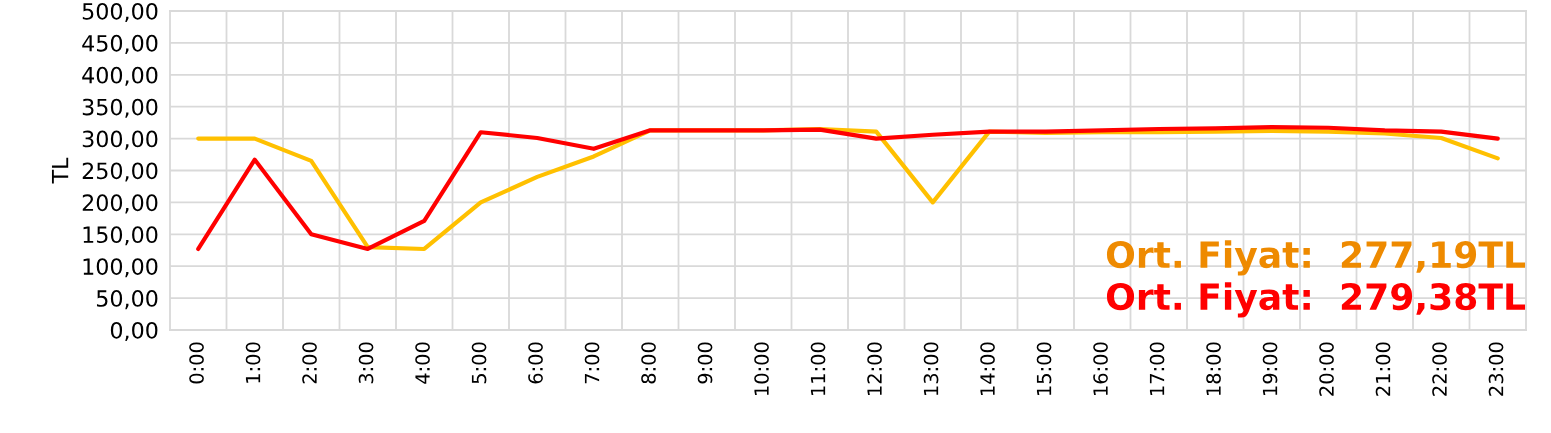  I want to click on x-tick-label: 22:00, so click(1439, 369).